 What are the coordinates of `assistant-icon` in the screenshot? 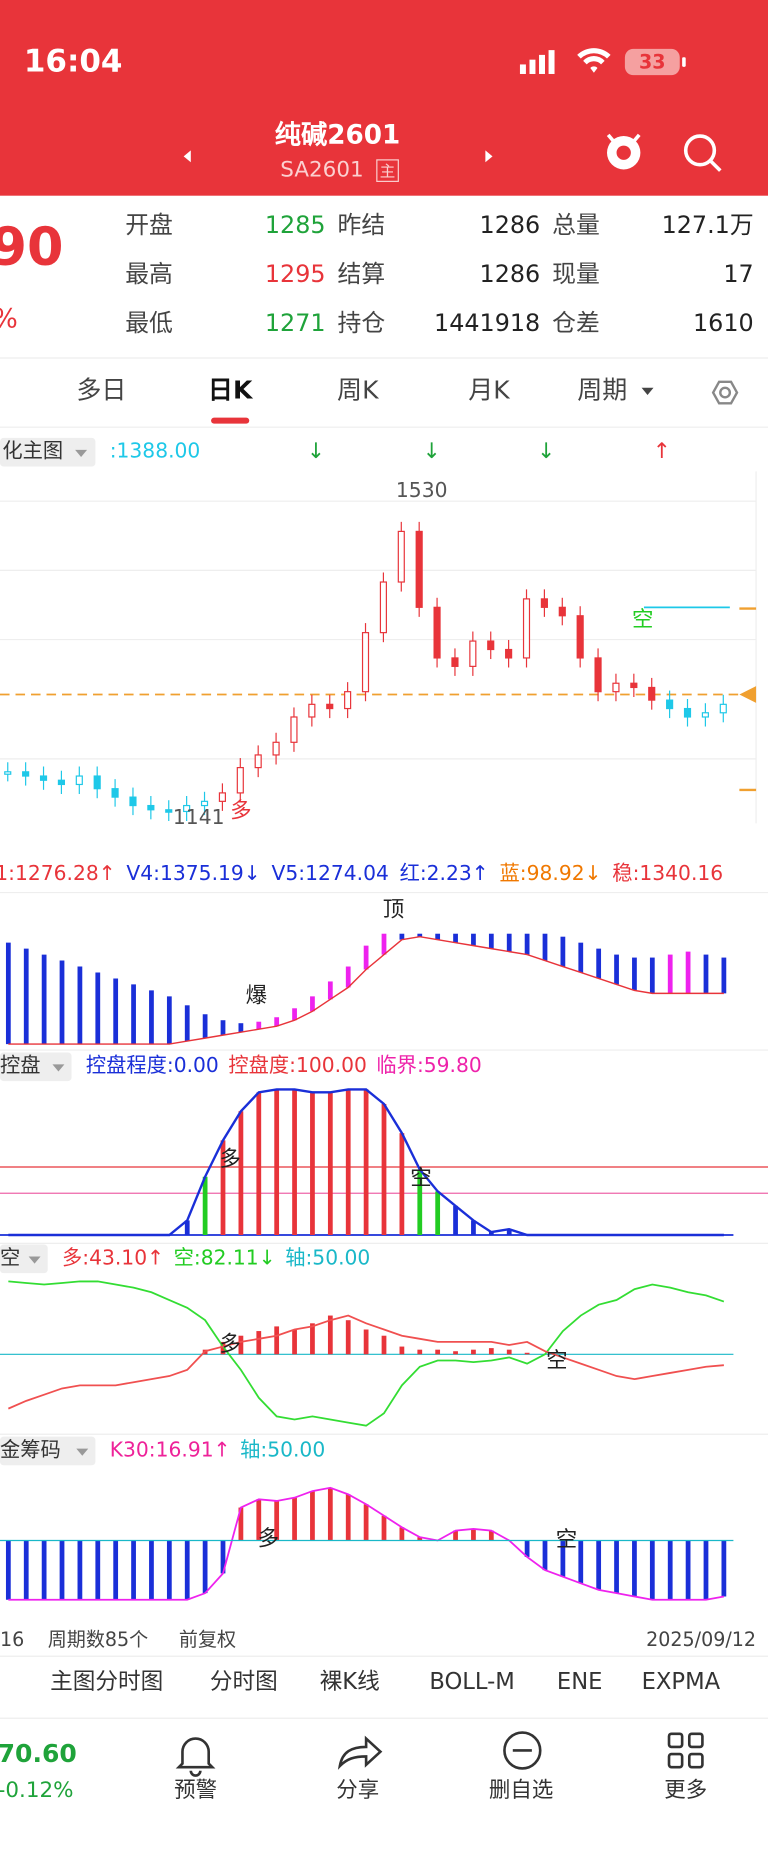 It's located at (623, 151).